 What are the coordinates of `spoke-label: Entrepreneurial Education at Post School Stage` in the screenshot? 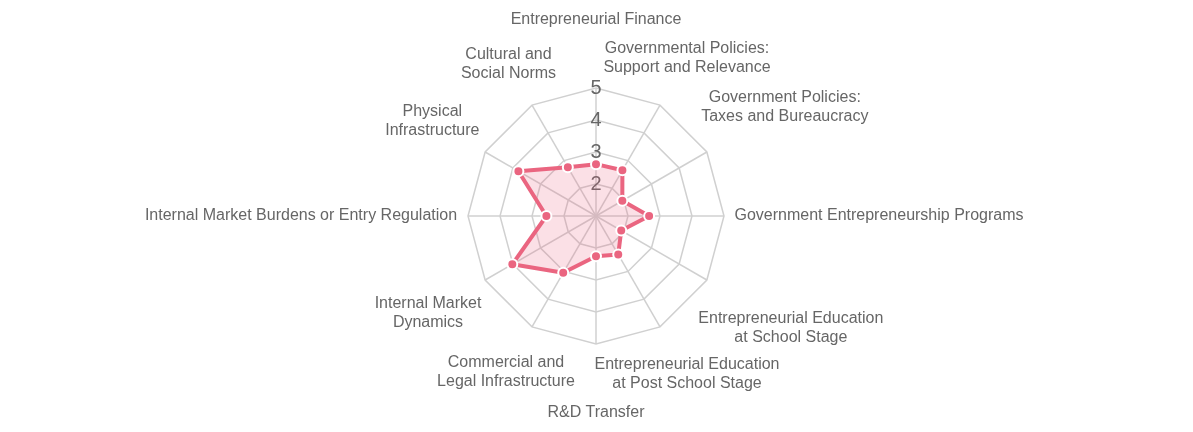 It's located at (687, 372).